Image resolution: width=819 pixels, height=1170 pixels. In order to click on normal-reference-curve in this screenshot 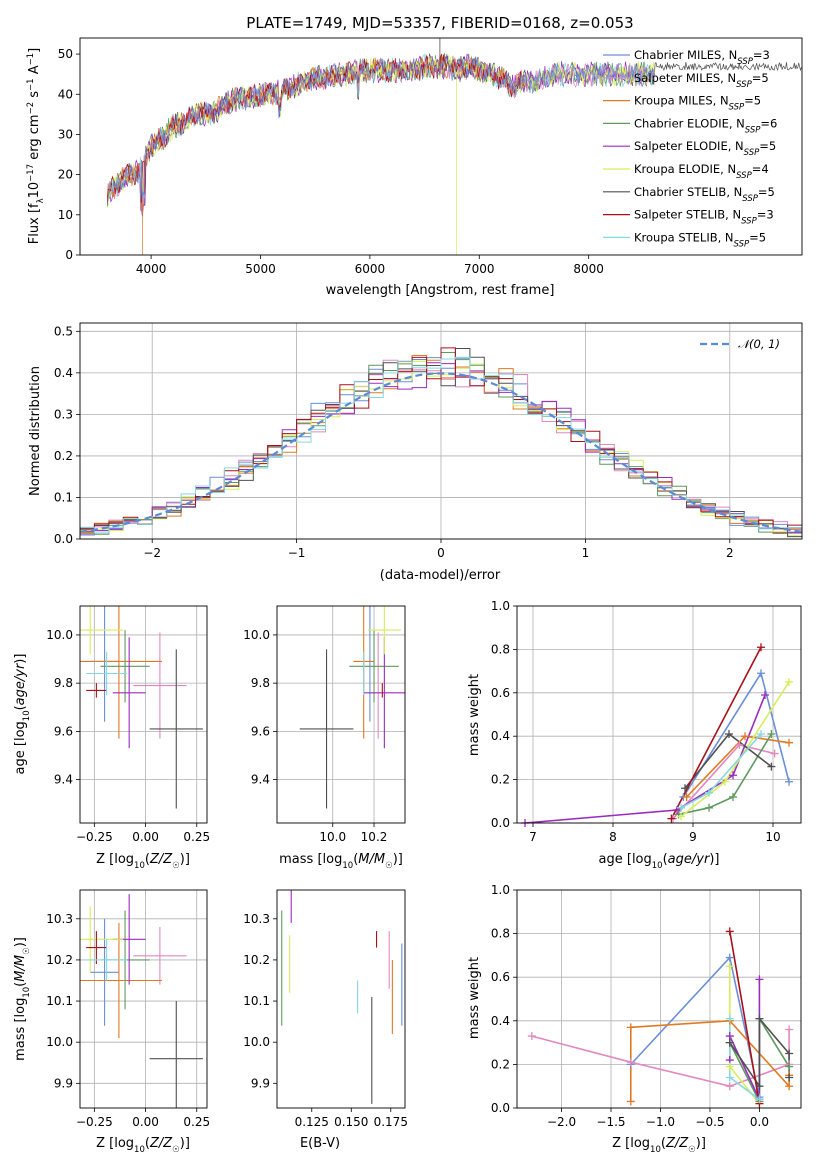, I will do `click(441, 452)`.